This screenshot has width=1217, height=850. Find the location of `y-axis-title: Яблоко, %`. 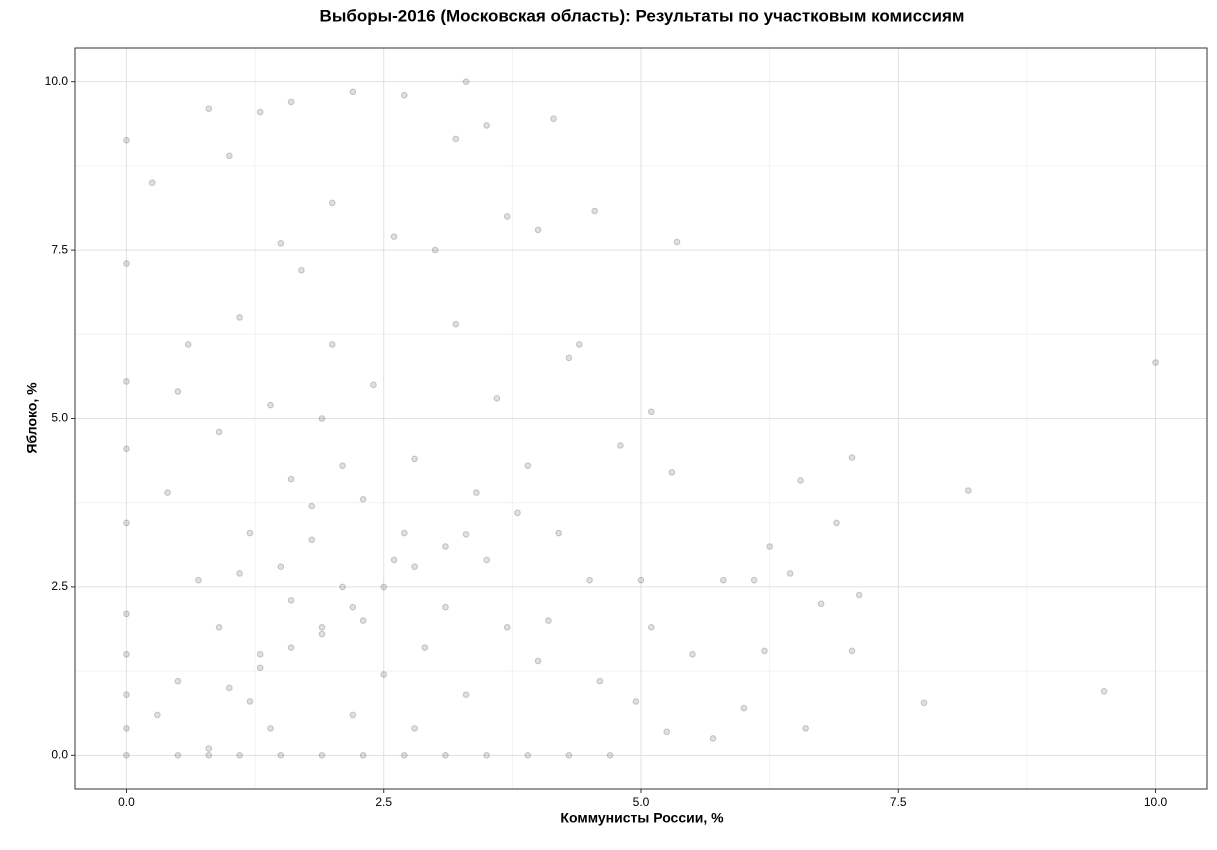

y-axis-title: Яблоко, % is located at coordinates (32, 418).